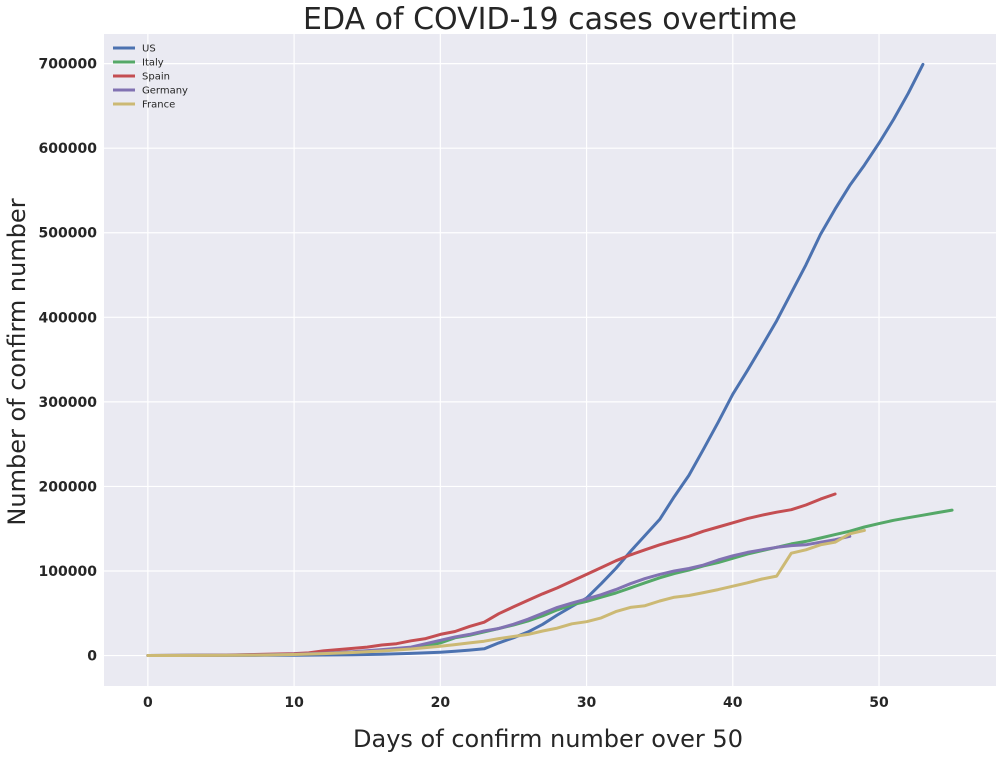  I want to click on legend-label: Spain, so click(156, 77).